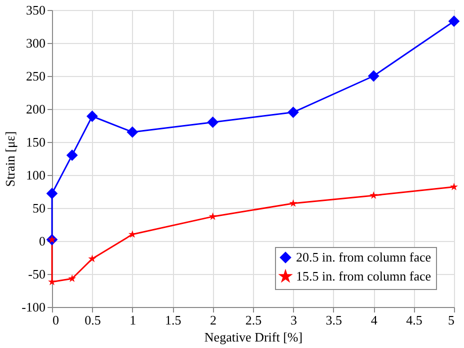 The width and height of the screenshot is (464, 348). I want to click on x-tick-label: 5, so click(451, 320).